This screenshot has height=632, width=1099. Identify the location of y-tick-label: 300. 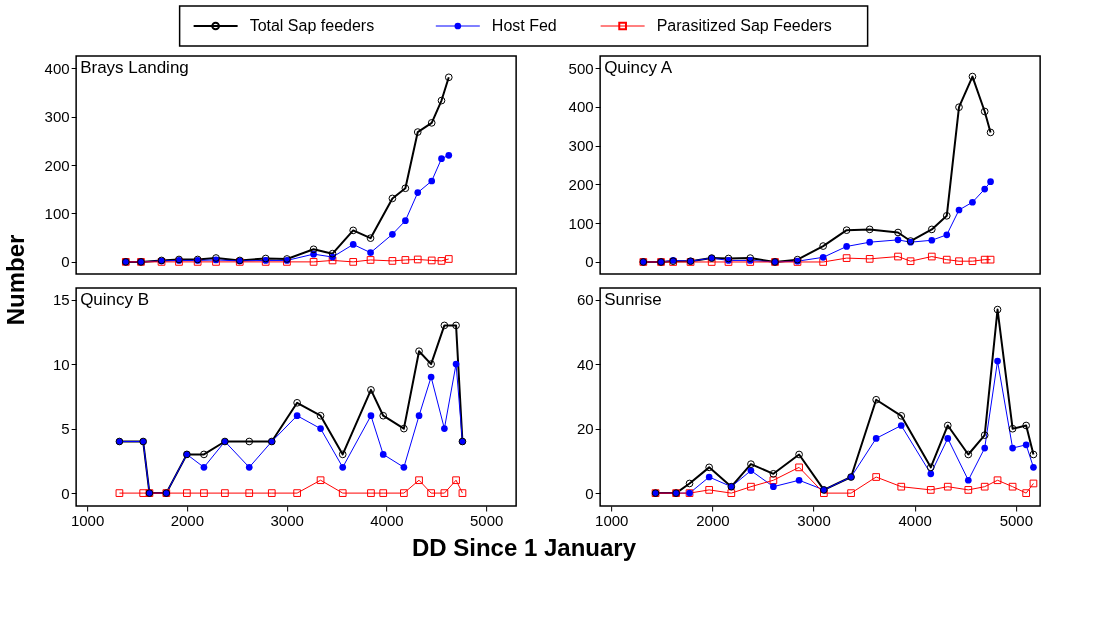
(581, 146).